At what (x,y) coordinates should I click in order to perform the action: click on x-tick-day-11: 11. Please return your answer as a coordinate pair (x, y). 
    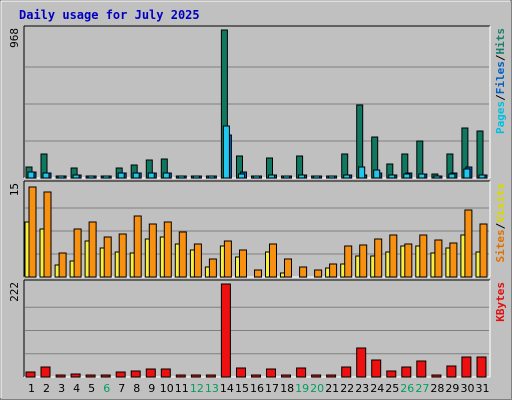
    Looking at the image, I should click on (182, 388).